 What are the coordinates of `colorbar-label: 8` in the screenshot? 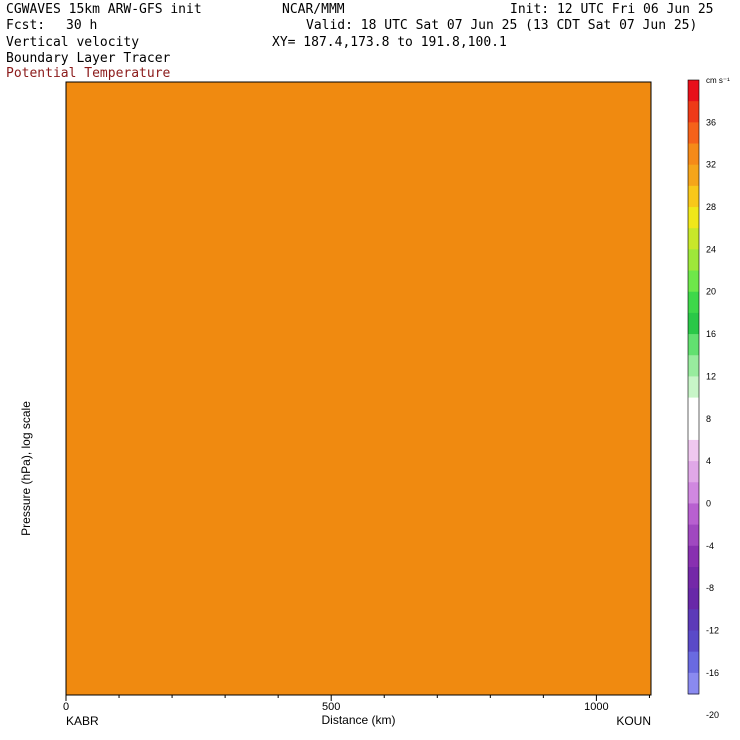 It's located at (708, 419).